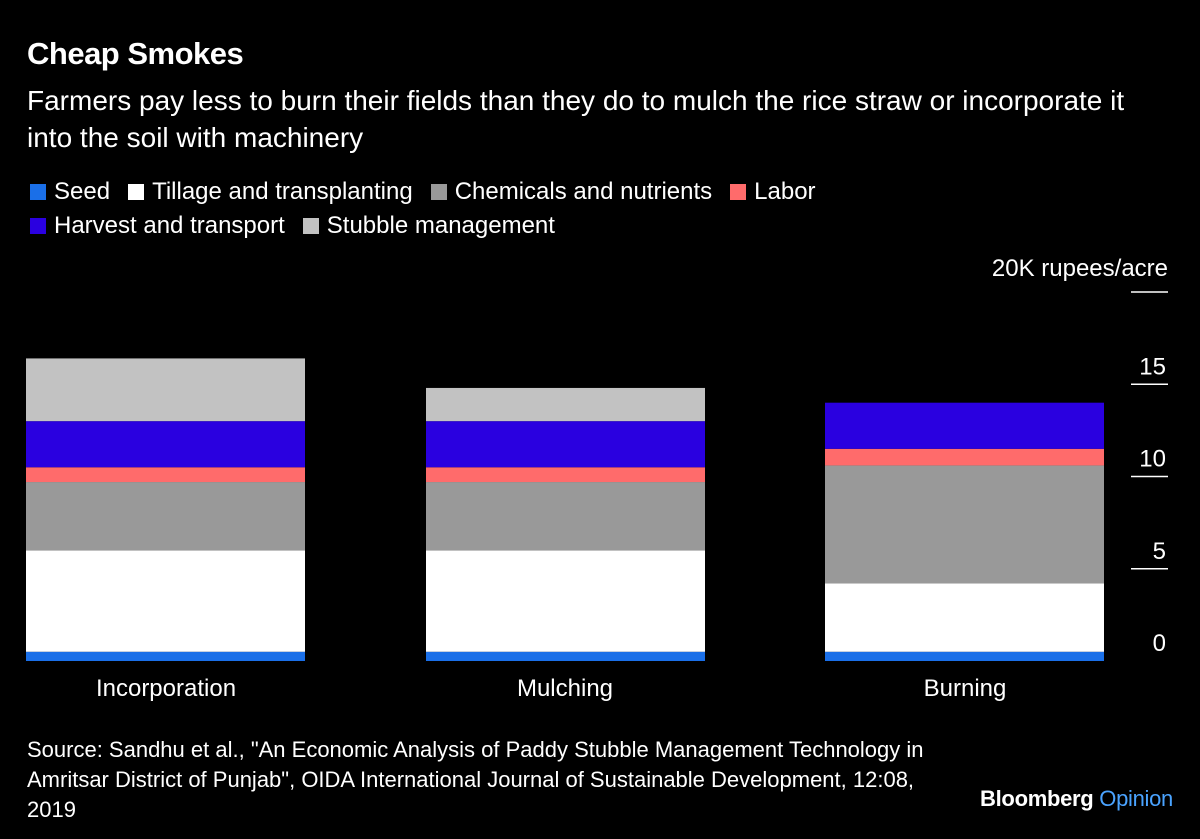 This screenshot has height=839, width=1200. I want to click on brand-logo: Bloomberg Opinion, so click(1076, 799).